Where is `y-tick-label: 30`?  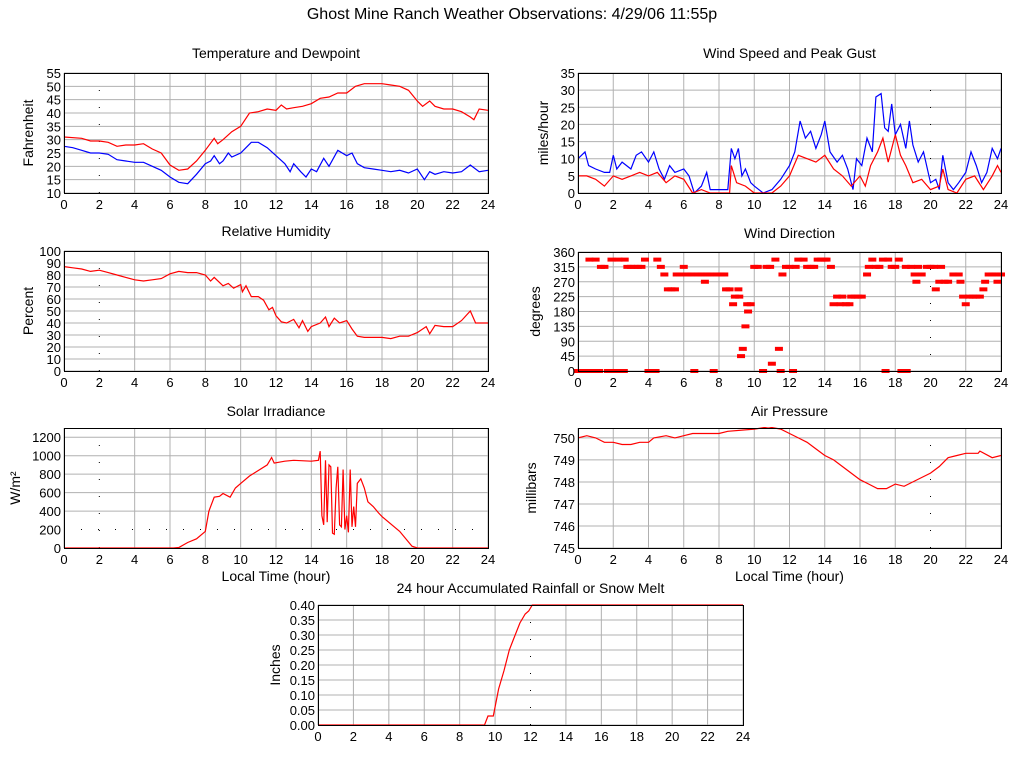
y-tick-label: 30 is located at coordinates (54, 140).